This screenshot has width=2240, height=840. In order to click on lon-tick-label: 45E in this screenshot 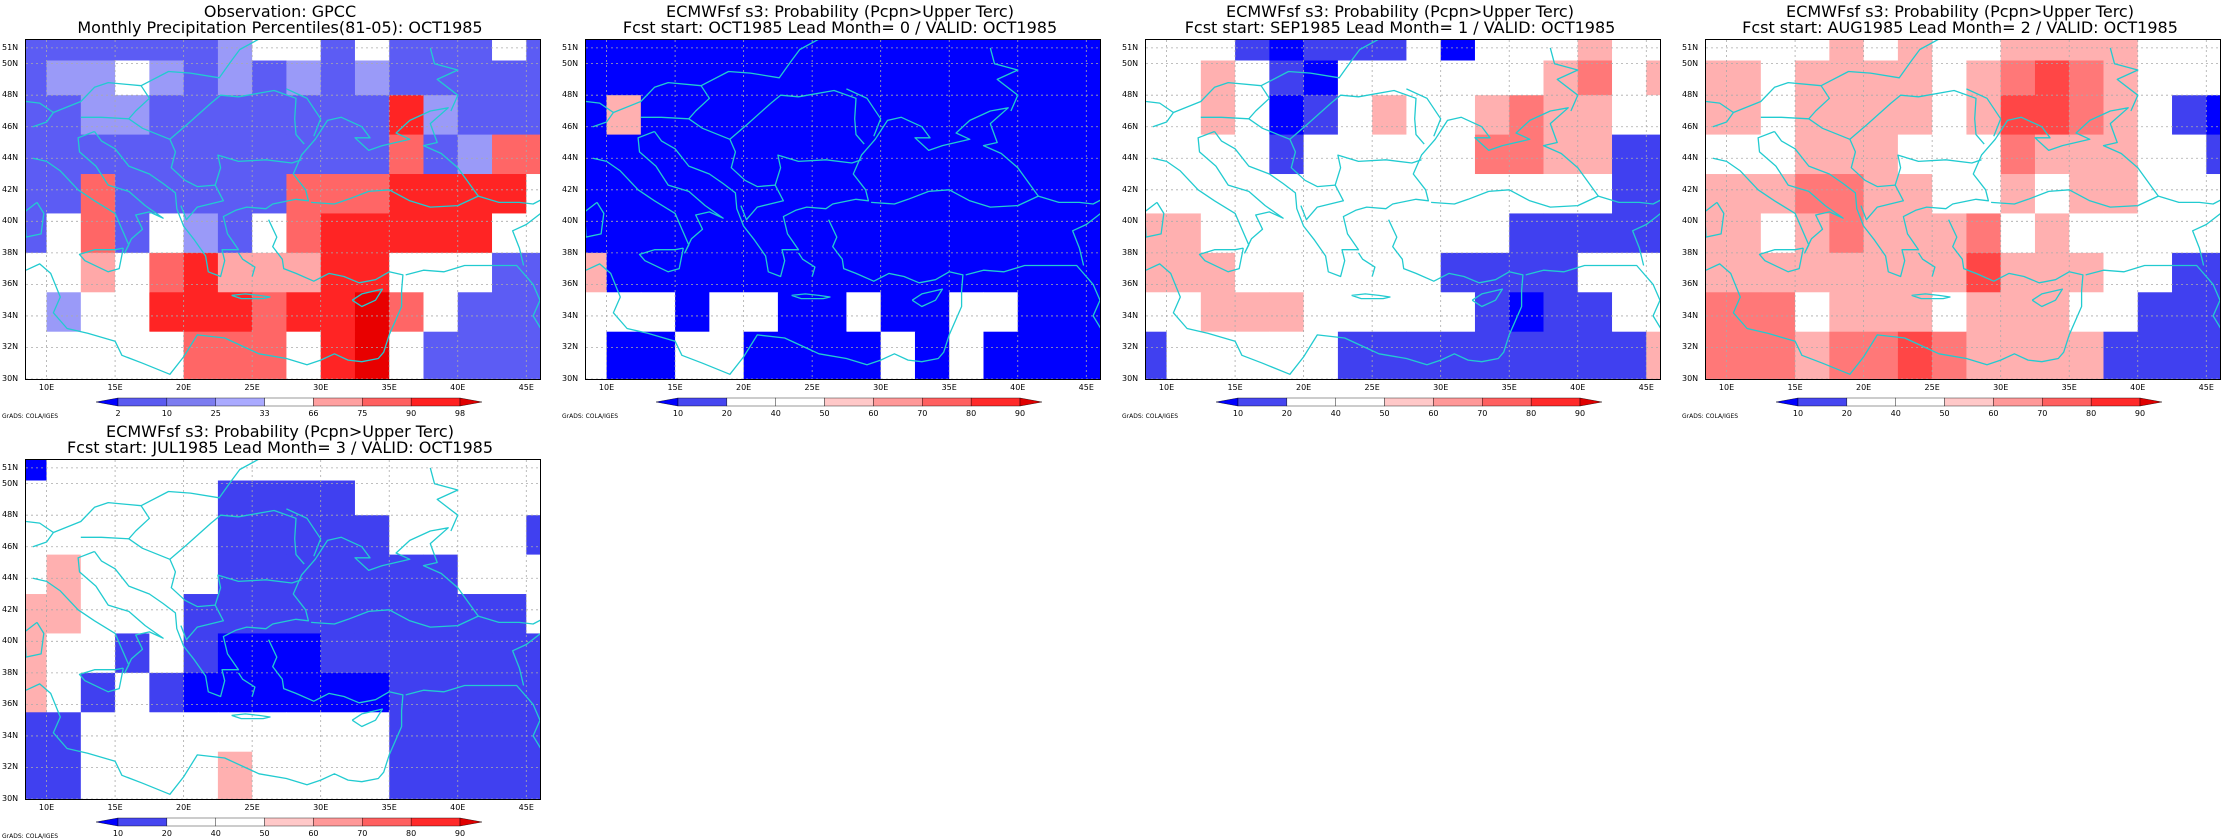, I will do `click(1646, 387)`.